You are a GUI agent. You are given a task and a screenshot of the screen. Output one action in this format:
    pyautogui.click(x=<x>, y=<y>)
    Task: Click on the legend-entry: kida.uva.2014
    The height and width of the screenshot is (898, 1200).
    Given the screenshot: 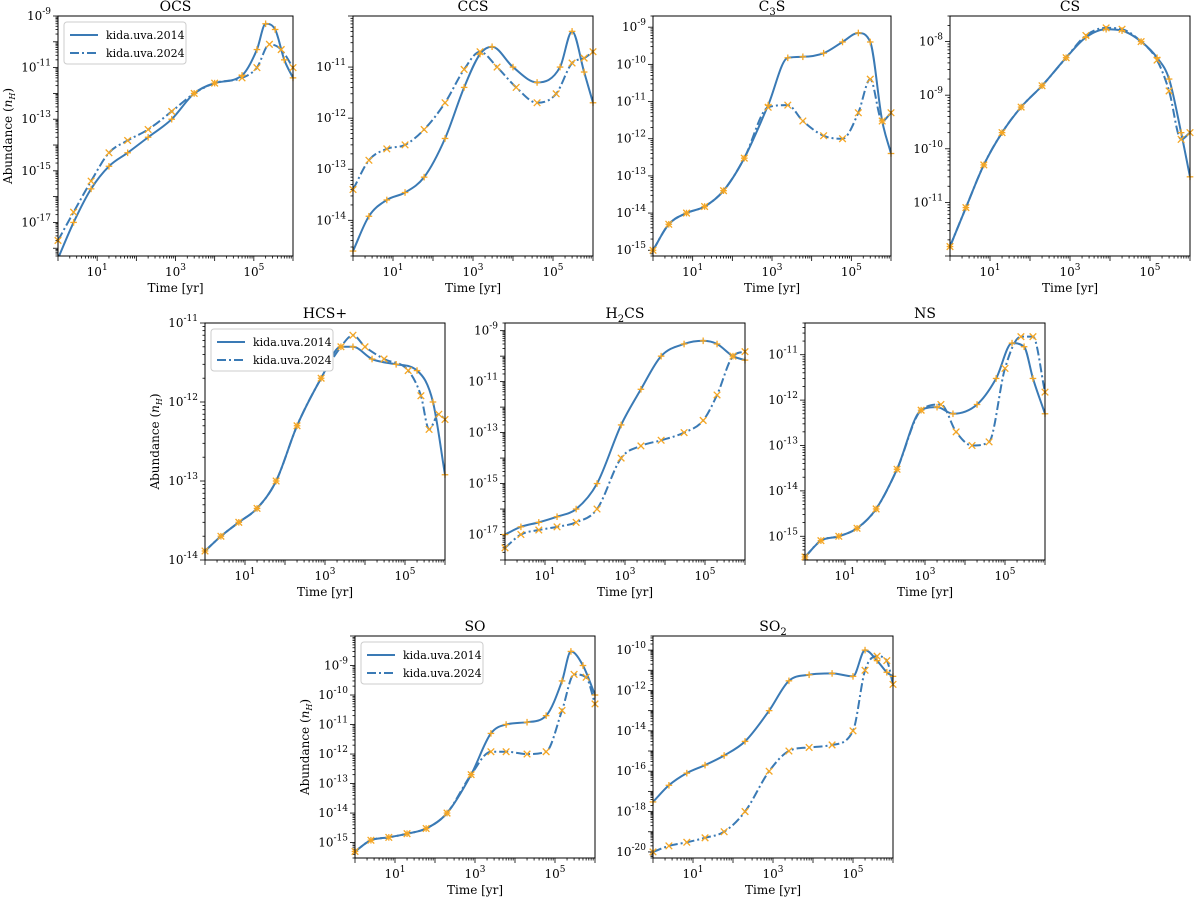 What is the action you would take?
    pyautogui.click(x=442, y=655)
    